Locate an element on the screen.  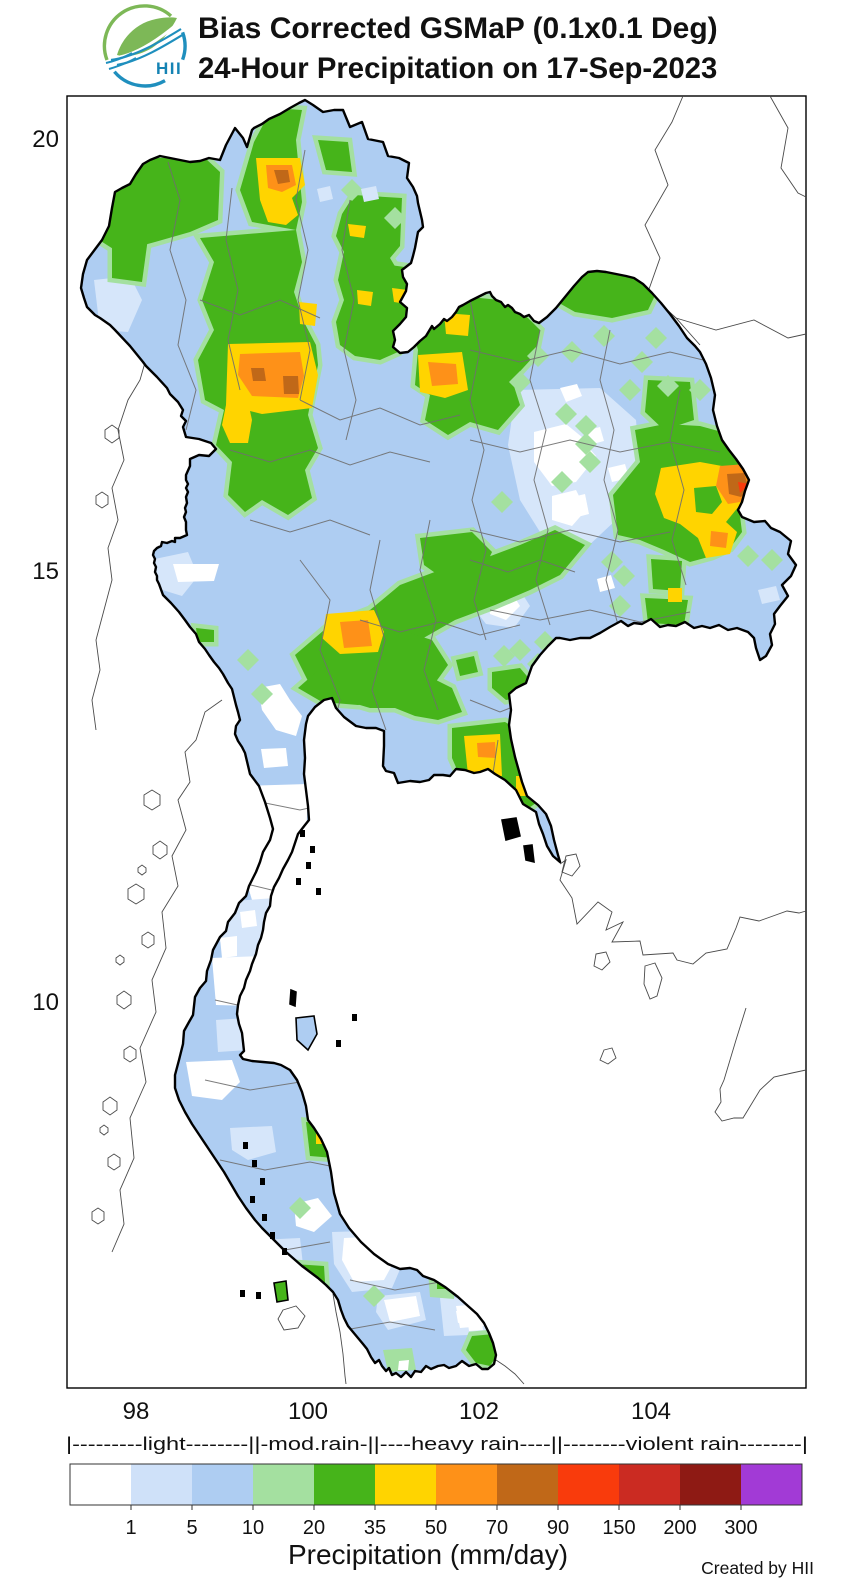
svg-text: HII is located at coordinates (169, 68).